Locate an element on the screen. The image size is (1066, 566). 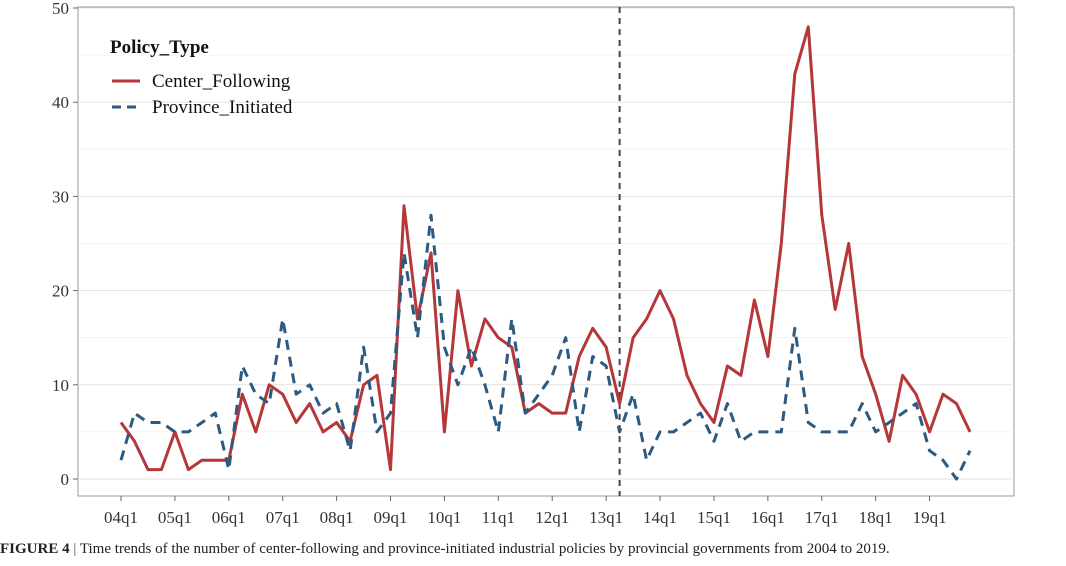
x-tick-label: 05q1 is located at coordinates (175, 517).